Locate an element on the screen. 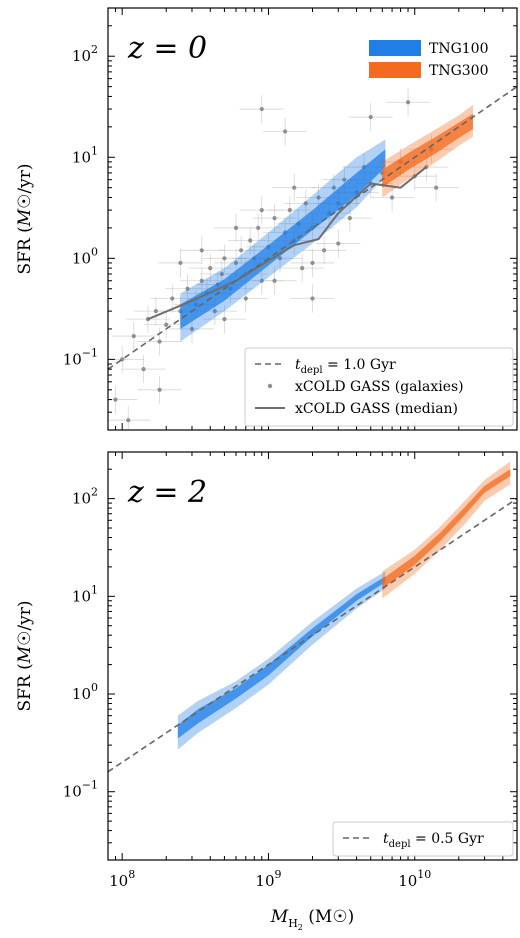 Image resolution: width=520 pixels, height=938 pixels. xlabel-symbol: M is located at coordinates (279, 917).